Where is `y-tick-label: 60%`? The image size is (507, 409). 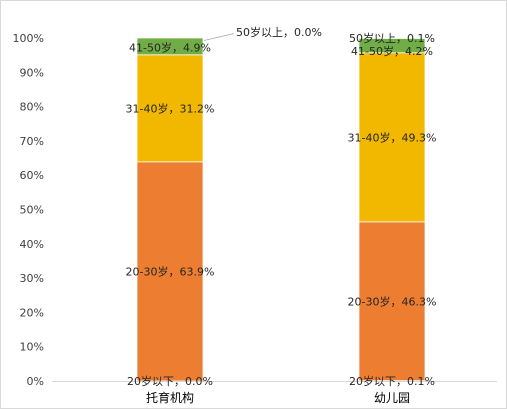 y-tick-label: 60% is located at coordinates (32, 175).